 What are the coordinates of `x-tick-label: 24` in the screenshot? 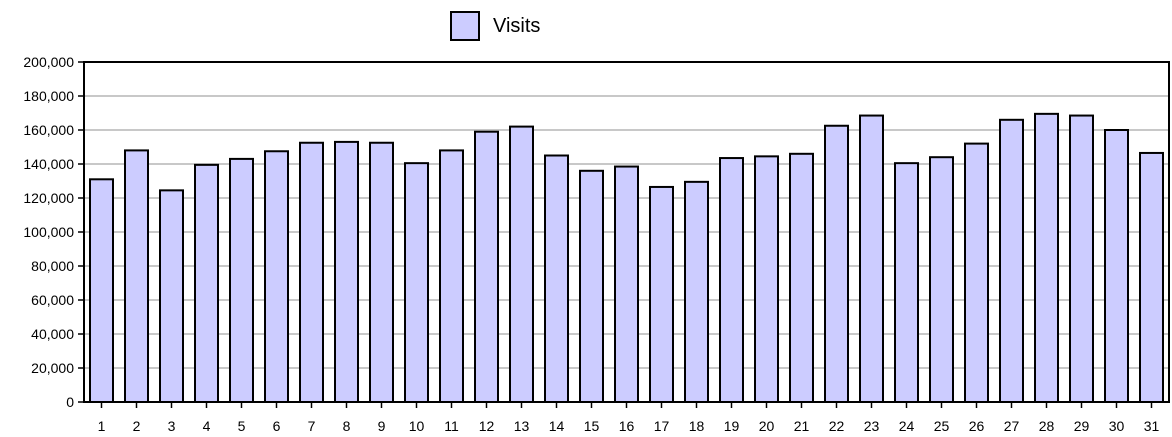 It's located at (907, 426).